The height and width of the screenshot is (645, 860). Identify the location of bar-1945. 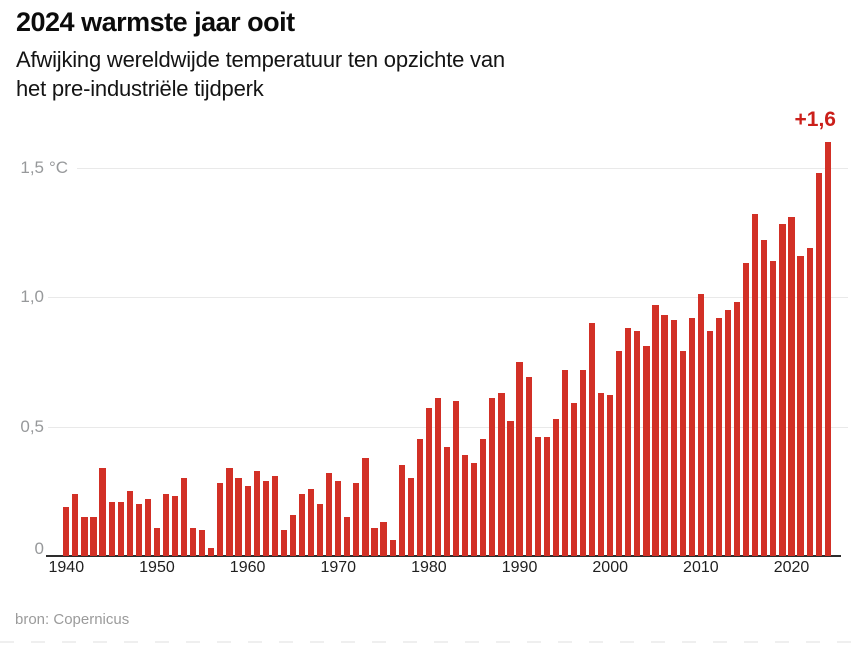
(111, 528).